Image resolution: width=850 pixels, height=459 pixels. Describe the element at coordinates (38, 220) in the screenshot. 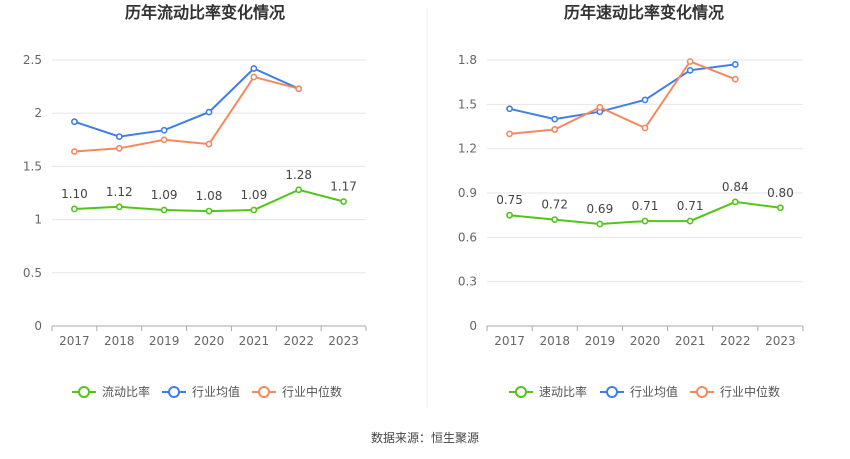

I see `y-tick-label: 1` at that location.